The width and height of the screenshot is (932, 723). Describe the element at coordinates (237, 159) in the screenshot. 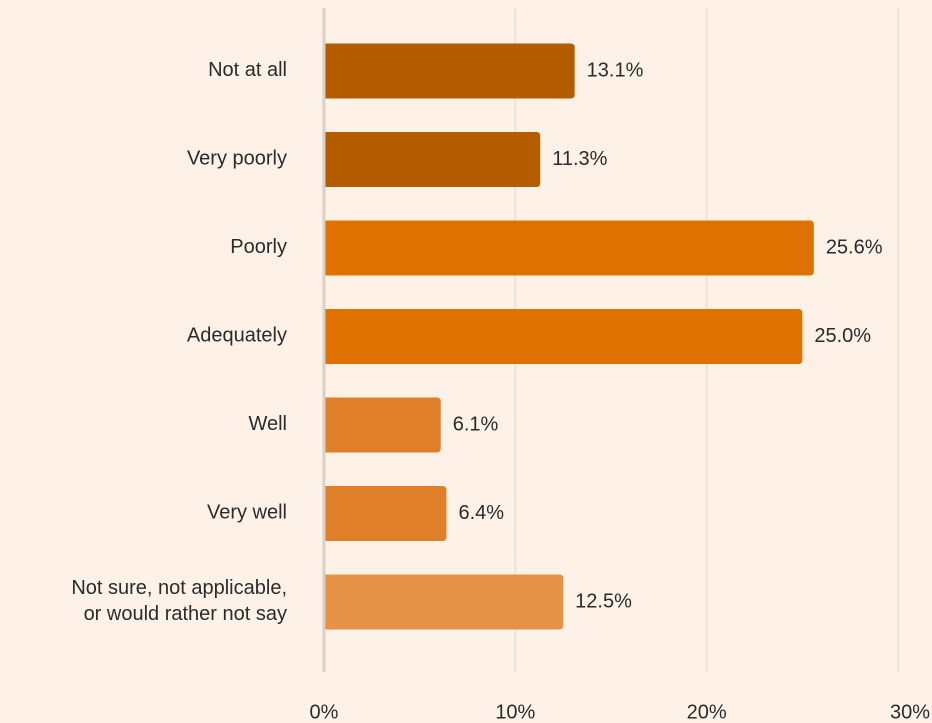

I see `category-label-2: Very poorly` at that location.